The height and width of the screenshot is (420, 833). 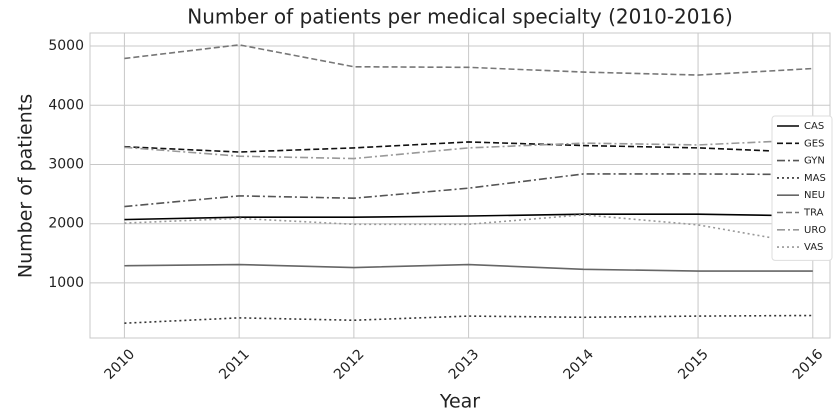 I want to click on legend-label: NEU, so click(x=814, y=195).